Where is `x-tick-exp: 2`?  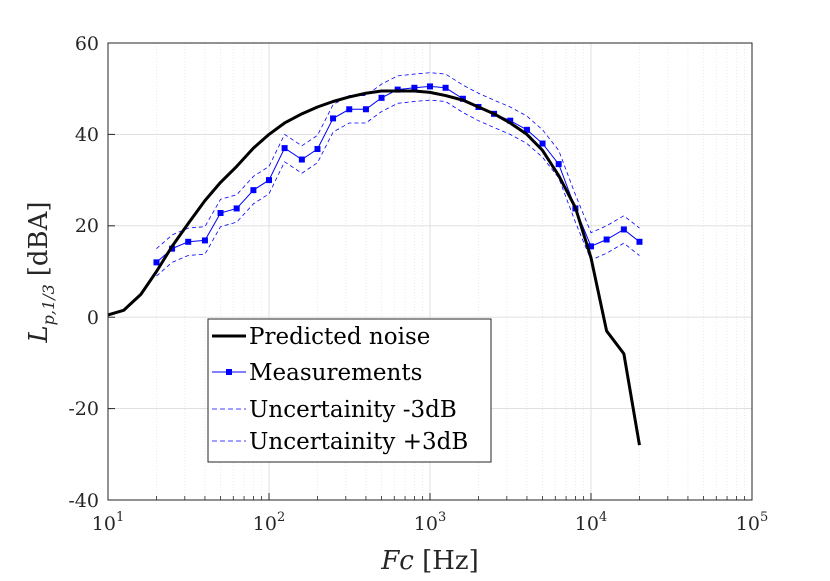 x-tick-exp: 2 is located at coordinates (281, 517).